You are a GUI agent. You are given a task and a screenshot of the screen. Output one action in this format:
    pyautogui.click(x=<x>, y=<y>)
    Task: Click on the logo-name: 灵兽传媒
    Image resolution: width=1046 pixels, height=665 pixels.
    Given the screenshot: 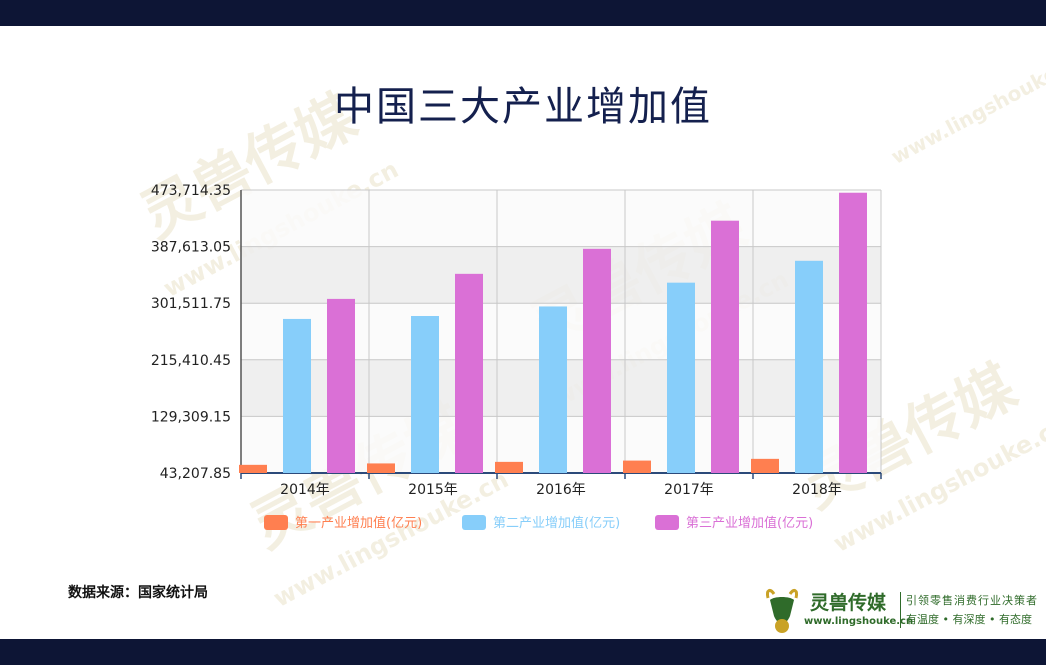 What is the action you would take?
    pyautogui.click(x=848, y=603)
    